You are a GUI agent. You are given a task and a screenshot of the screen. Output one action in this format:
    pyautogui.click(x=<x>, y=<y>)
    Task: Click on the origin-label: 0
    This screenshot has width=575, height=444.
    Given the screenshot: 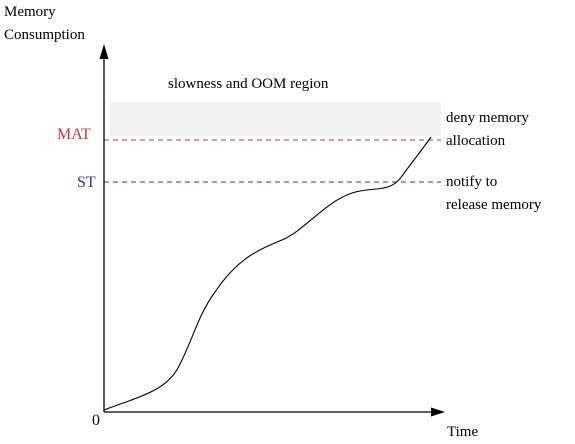 What is the action you would take?
    pyautogui.click(x=96, y=420)
    